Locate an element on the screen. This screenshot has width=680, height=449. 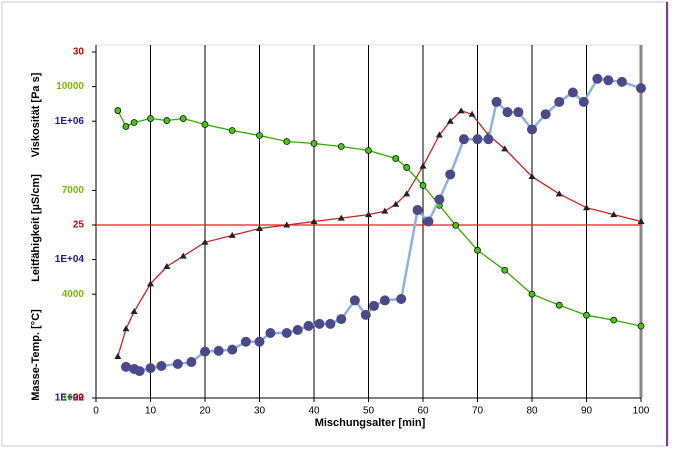
x-tick-label: 0 is located at coordinates (96, 411).